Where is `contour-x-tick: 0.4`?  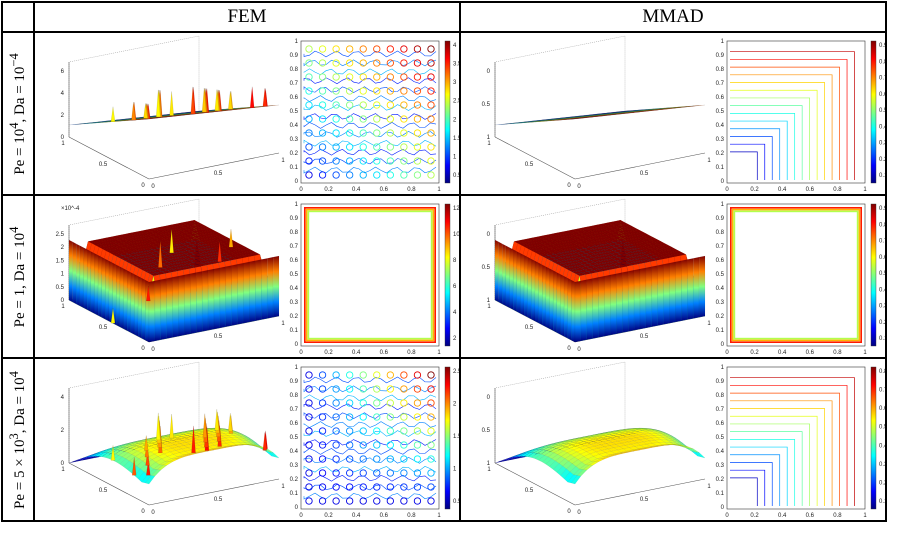 contour-x-tick: 0.4 is located at coordinates (356, 516).